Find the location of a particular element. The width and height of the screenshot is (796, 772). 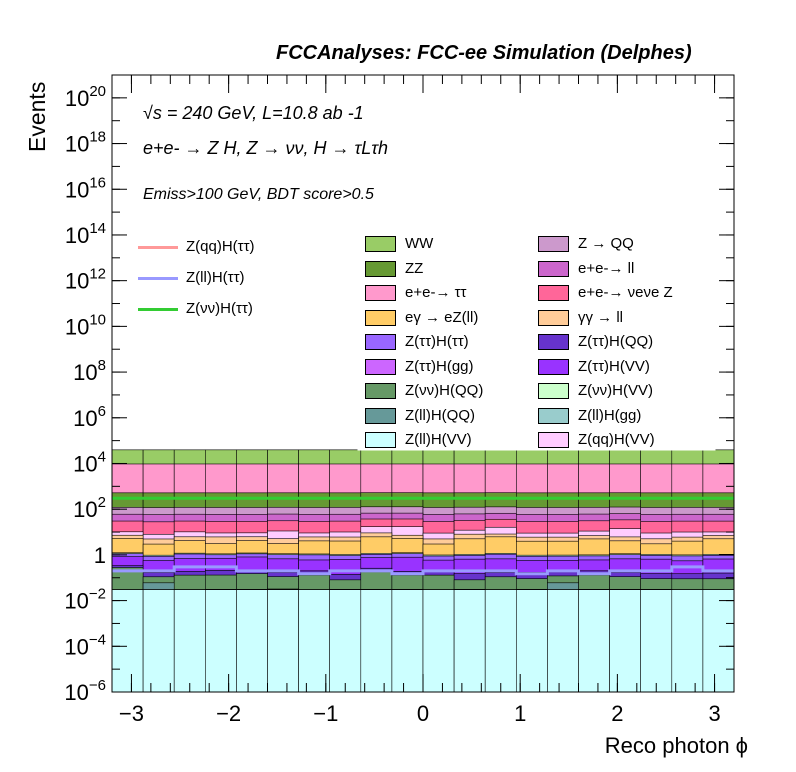

legend-label: Z(ll)H(VV) is located at coordinates (438, 439).